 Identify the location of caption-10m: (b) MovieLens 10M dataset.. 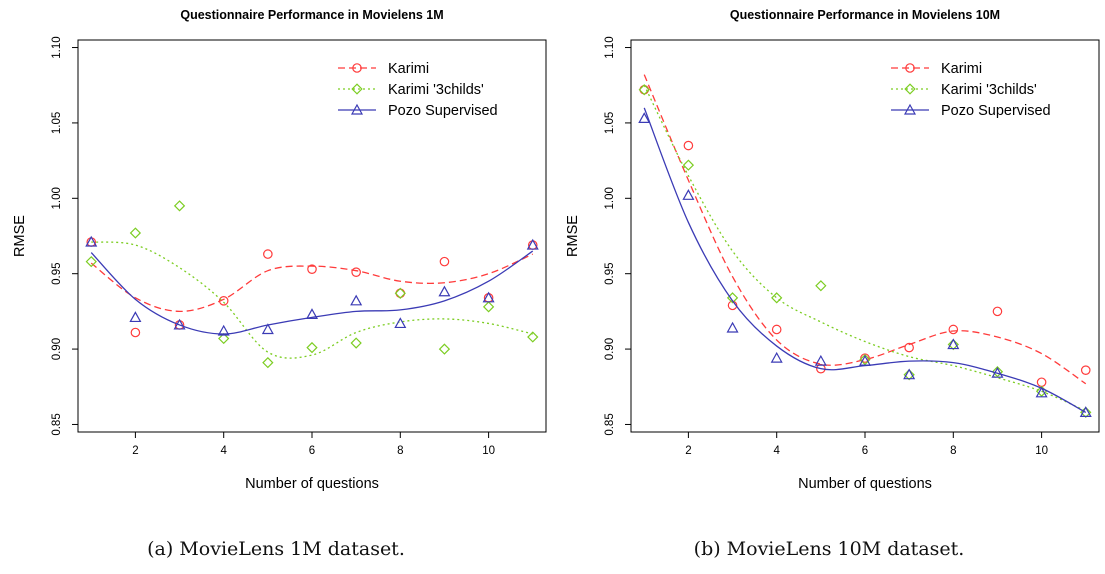
(829, 549).